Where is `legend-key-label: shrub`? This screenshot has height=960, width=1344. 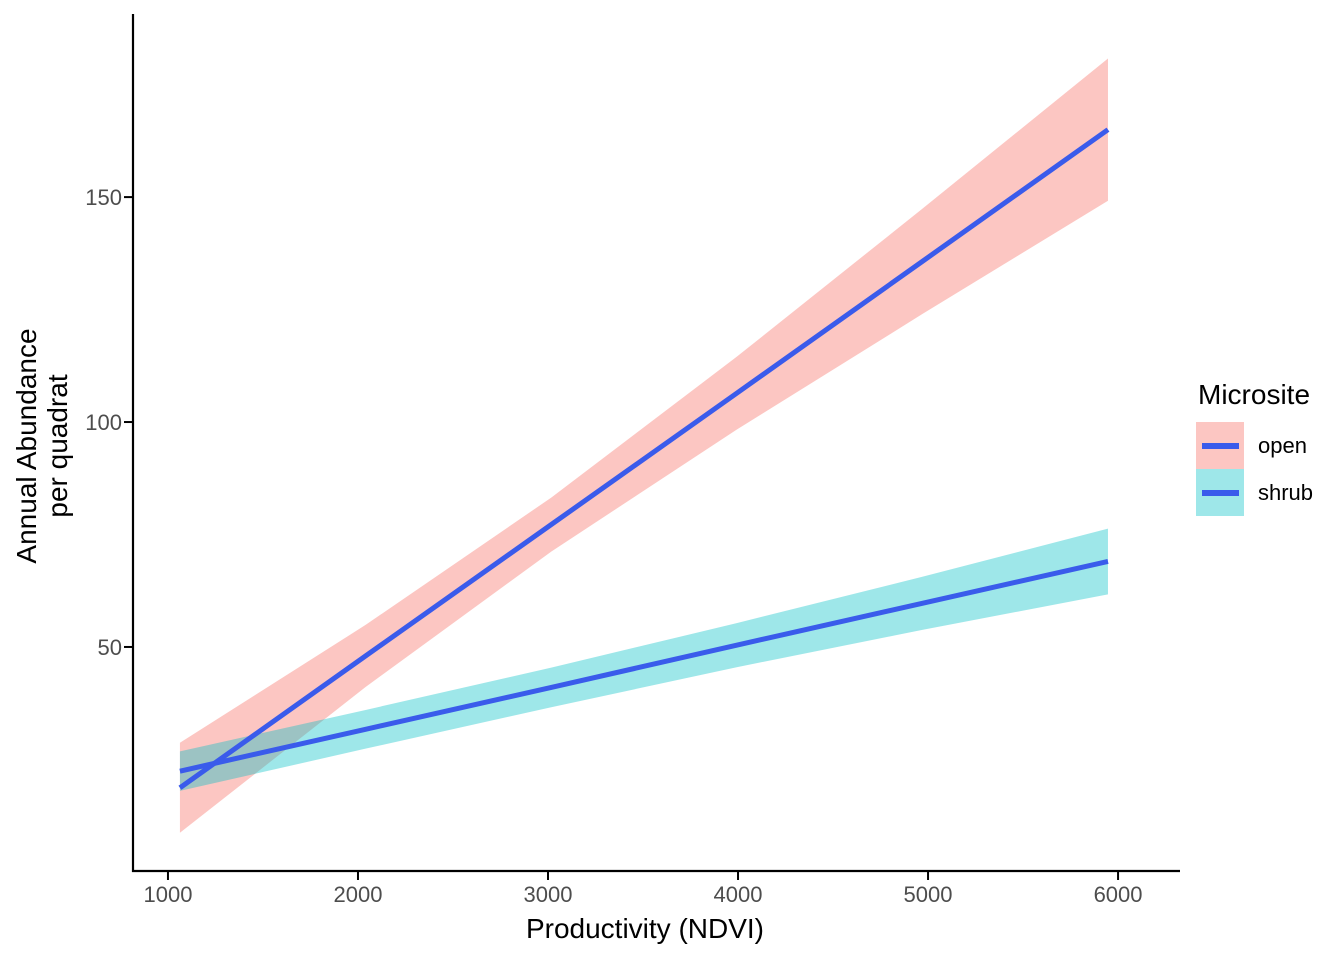 legend-key-label: shrub is located at coordinates (1286, 492).